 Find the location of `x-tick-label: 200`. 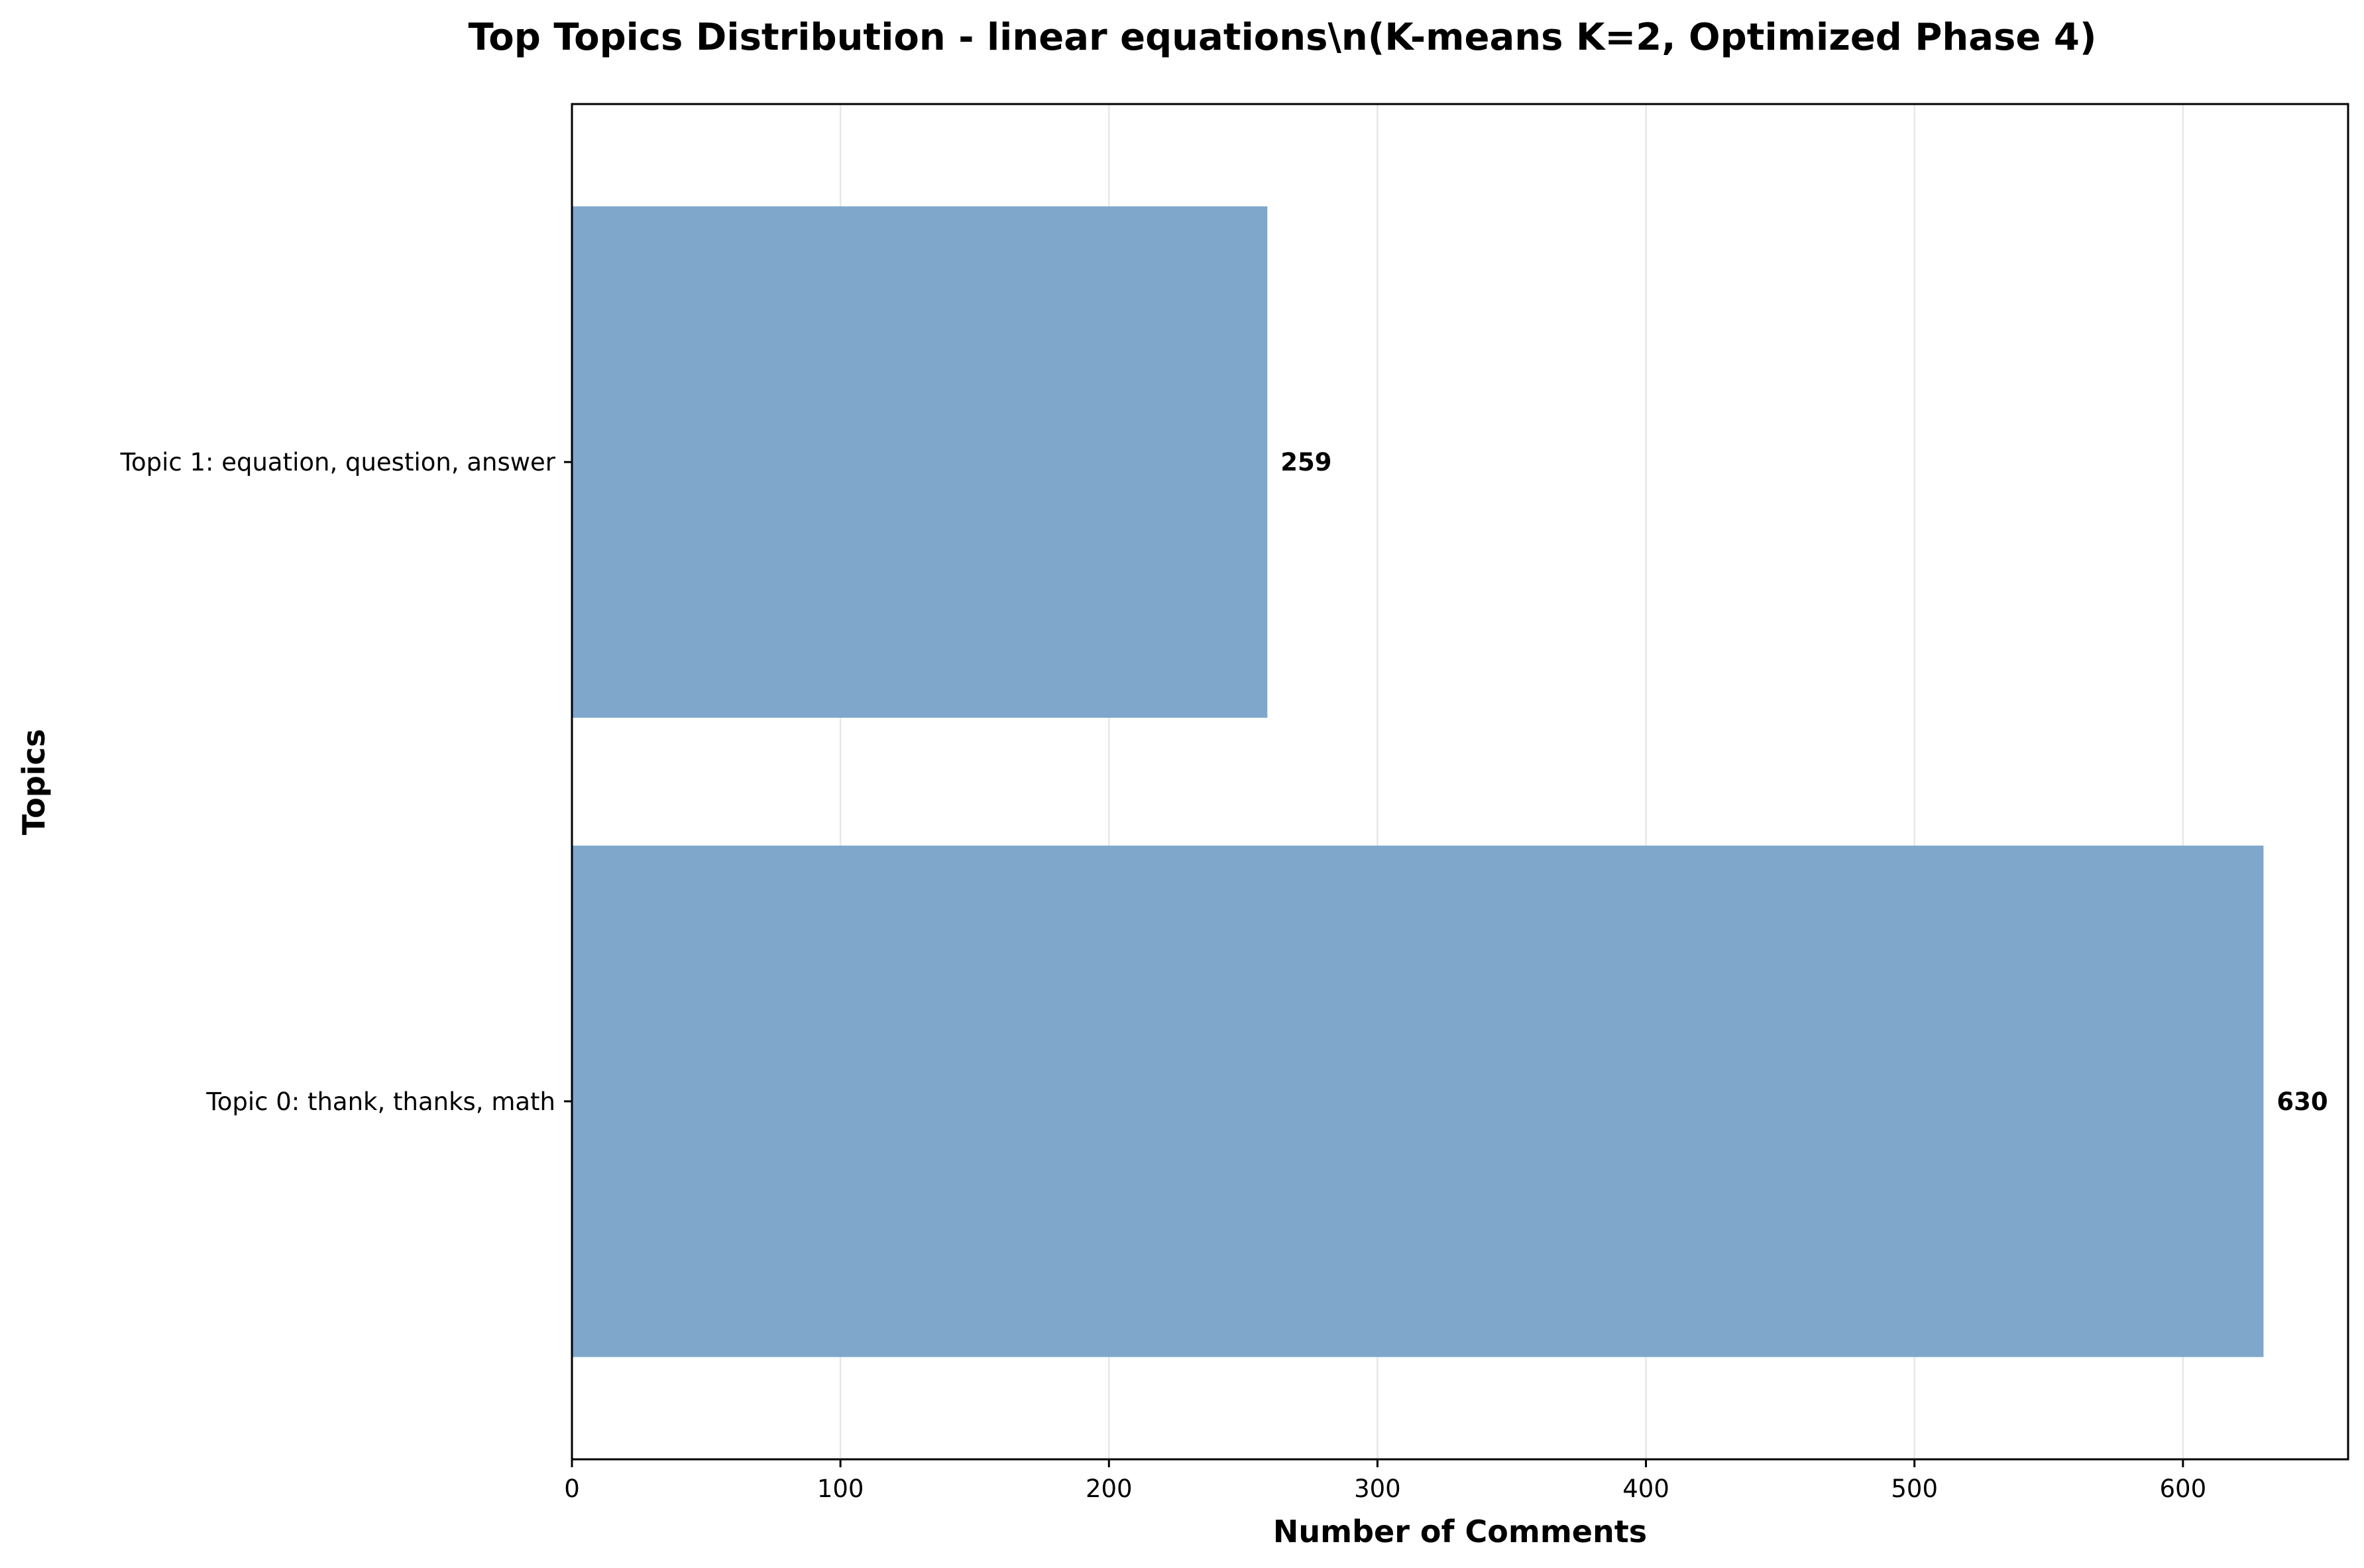

x-tick-label: 200 is located at coordinates (1109, 1489).